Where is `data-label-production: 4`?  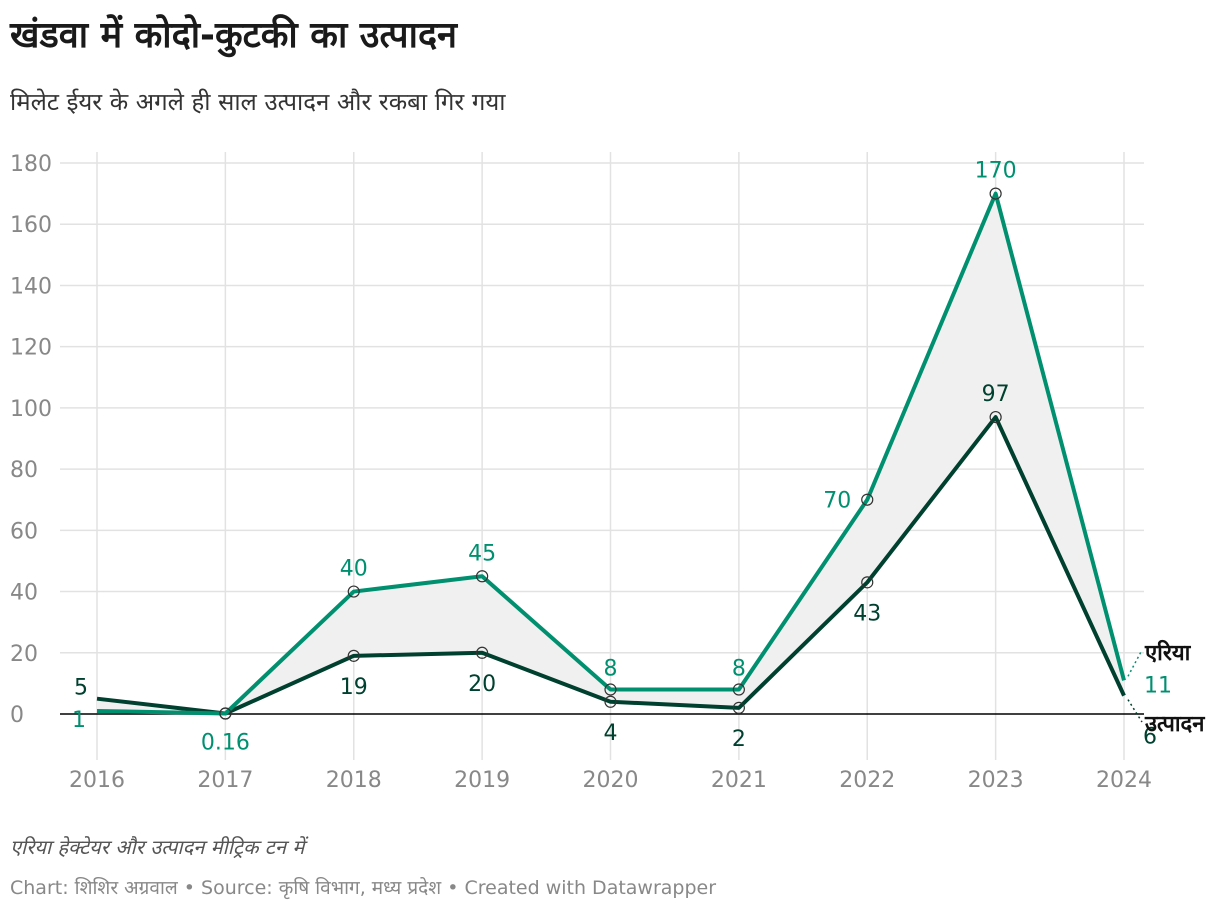 data-label-production: 4 is located at coordinates (611, 733).